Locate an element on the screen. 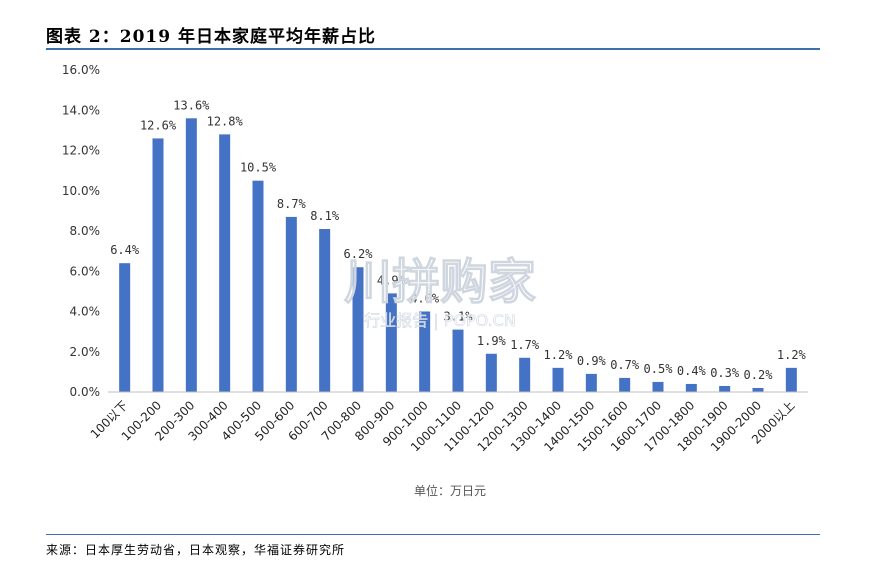  data-label: 4.0% is located at coordinates (425, 299).